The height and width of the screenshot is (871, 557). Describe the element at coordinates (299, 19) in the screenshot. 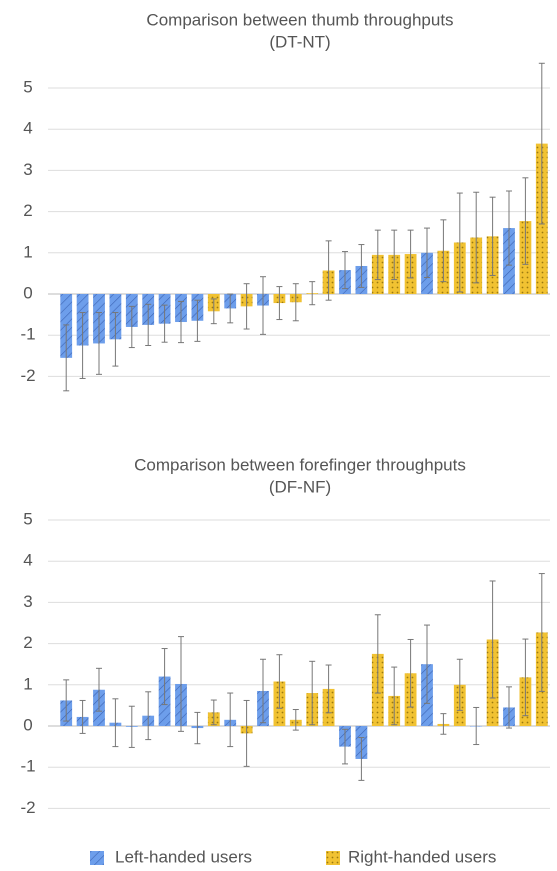

I see `chart-title: Comparison between thumb throughputs` at that location.